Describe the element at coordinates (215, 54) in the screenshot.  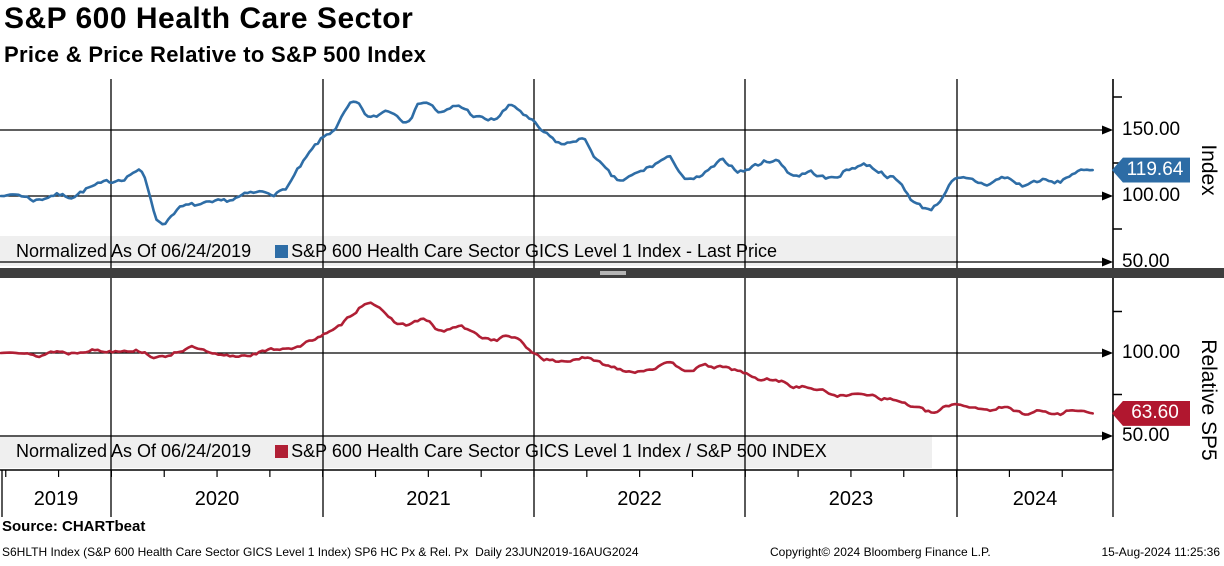
I see `chart-subtitle: Price & Price Relative to S&P 500 Index` at that location.